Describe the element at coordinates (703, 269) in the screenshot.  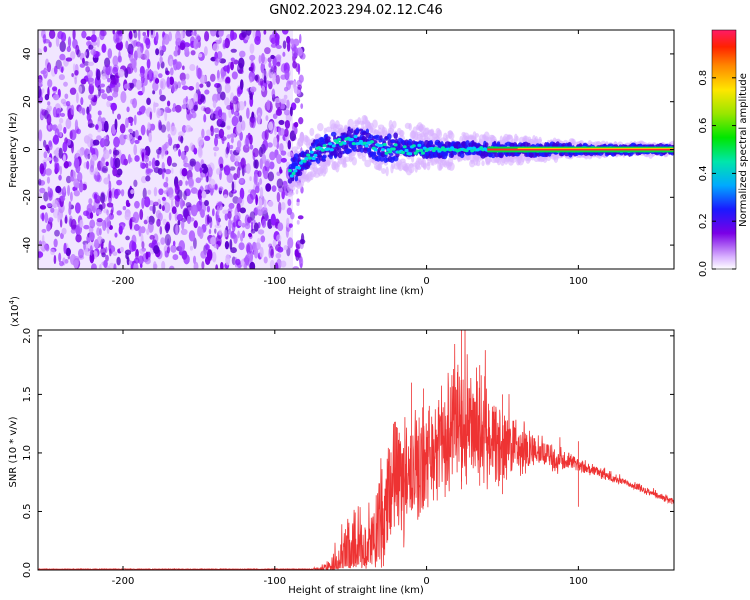
I see `colorbar-tick-label: 0.0` at that location.